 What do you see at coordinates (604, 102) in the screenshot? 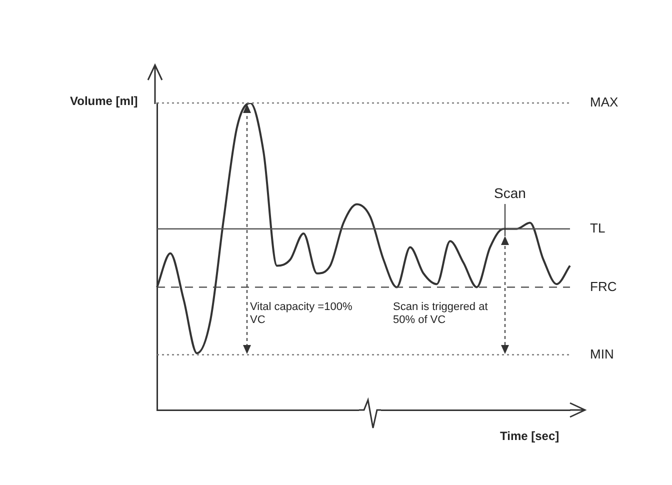
I see `ref-line-label: MAX` at bounding box center [604, 102].